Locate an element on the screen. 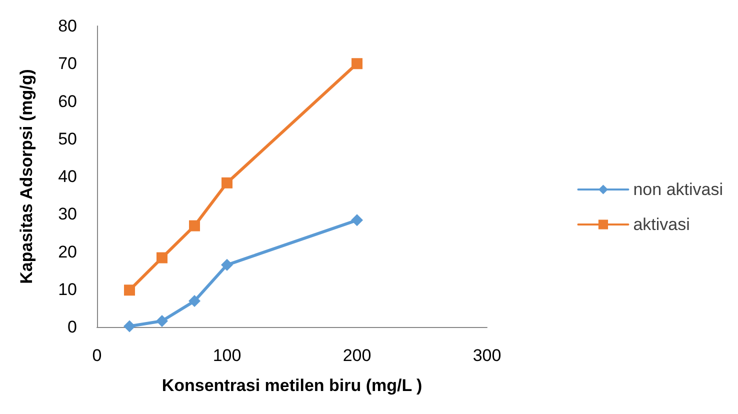 This screenshot has height=414, width=738. x-tick-label: 300 is located at coordinates (487, 355).